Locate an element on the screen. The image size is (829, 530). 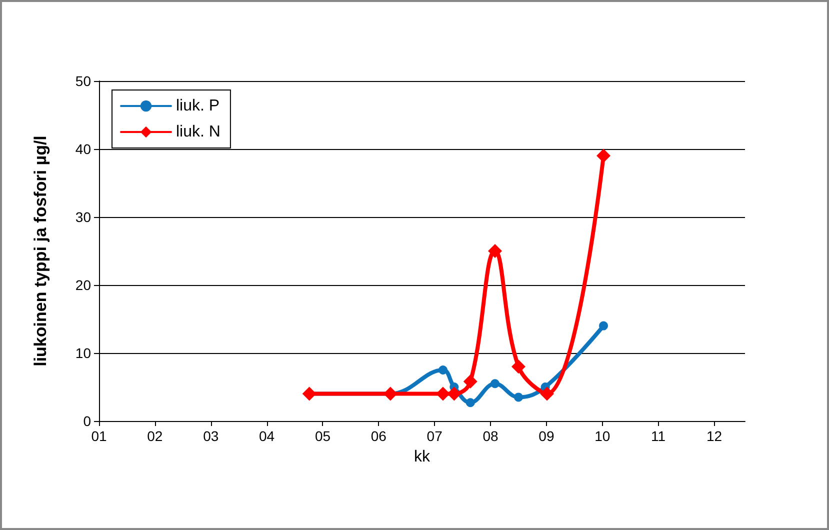
y-tick-label: 50 is located at coordinates (83, 81).